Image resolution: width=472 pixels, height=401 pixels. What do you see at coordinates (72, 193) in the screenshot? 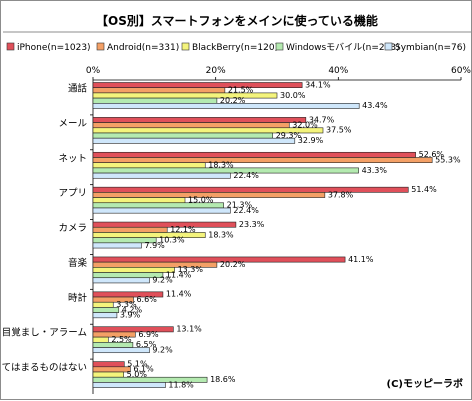
I see `category-label-3: アプリ` at bounding box center [72, 193].